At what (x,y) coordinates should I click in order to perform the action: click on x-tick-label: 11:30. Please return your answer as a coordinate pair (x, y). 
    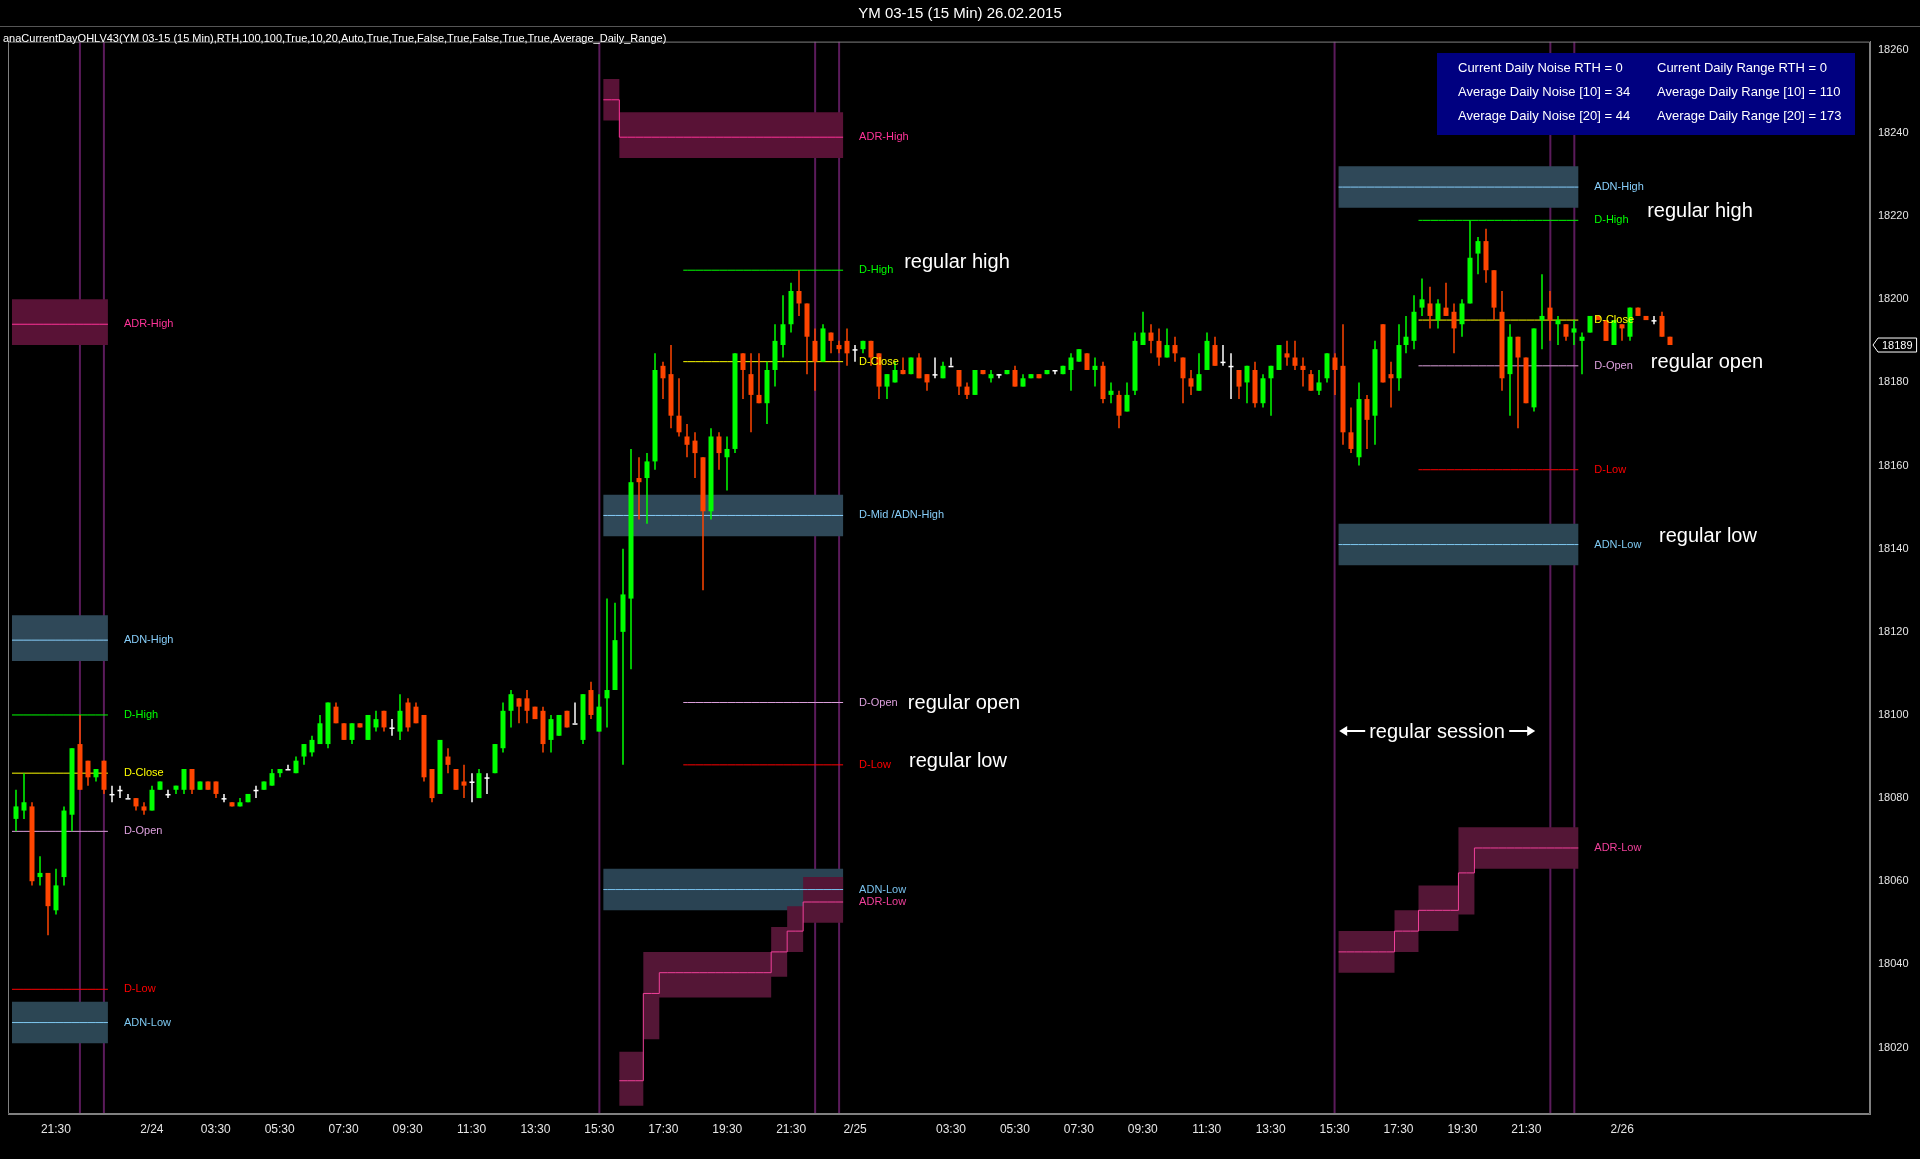
    Looking at the image, I should click on (1207, 1128).